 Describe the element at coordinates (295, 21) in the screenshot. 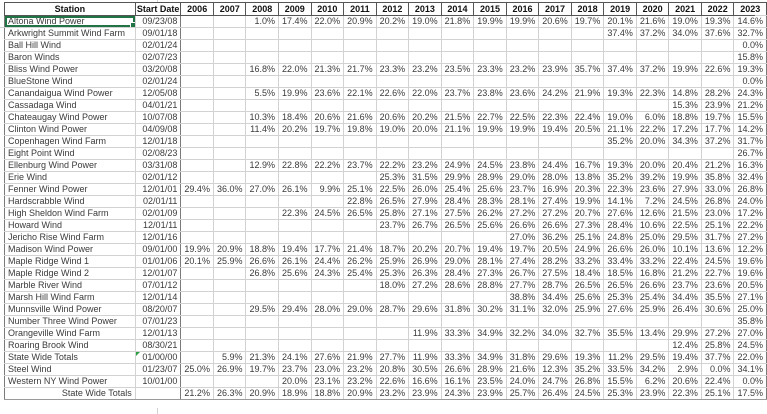

I see `value-cell-2009: 17.4%` at that location.